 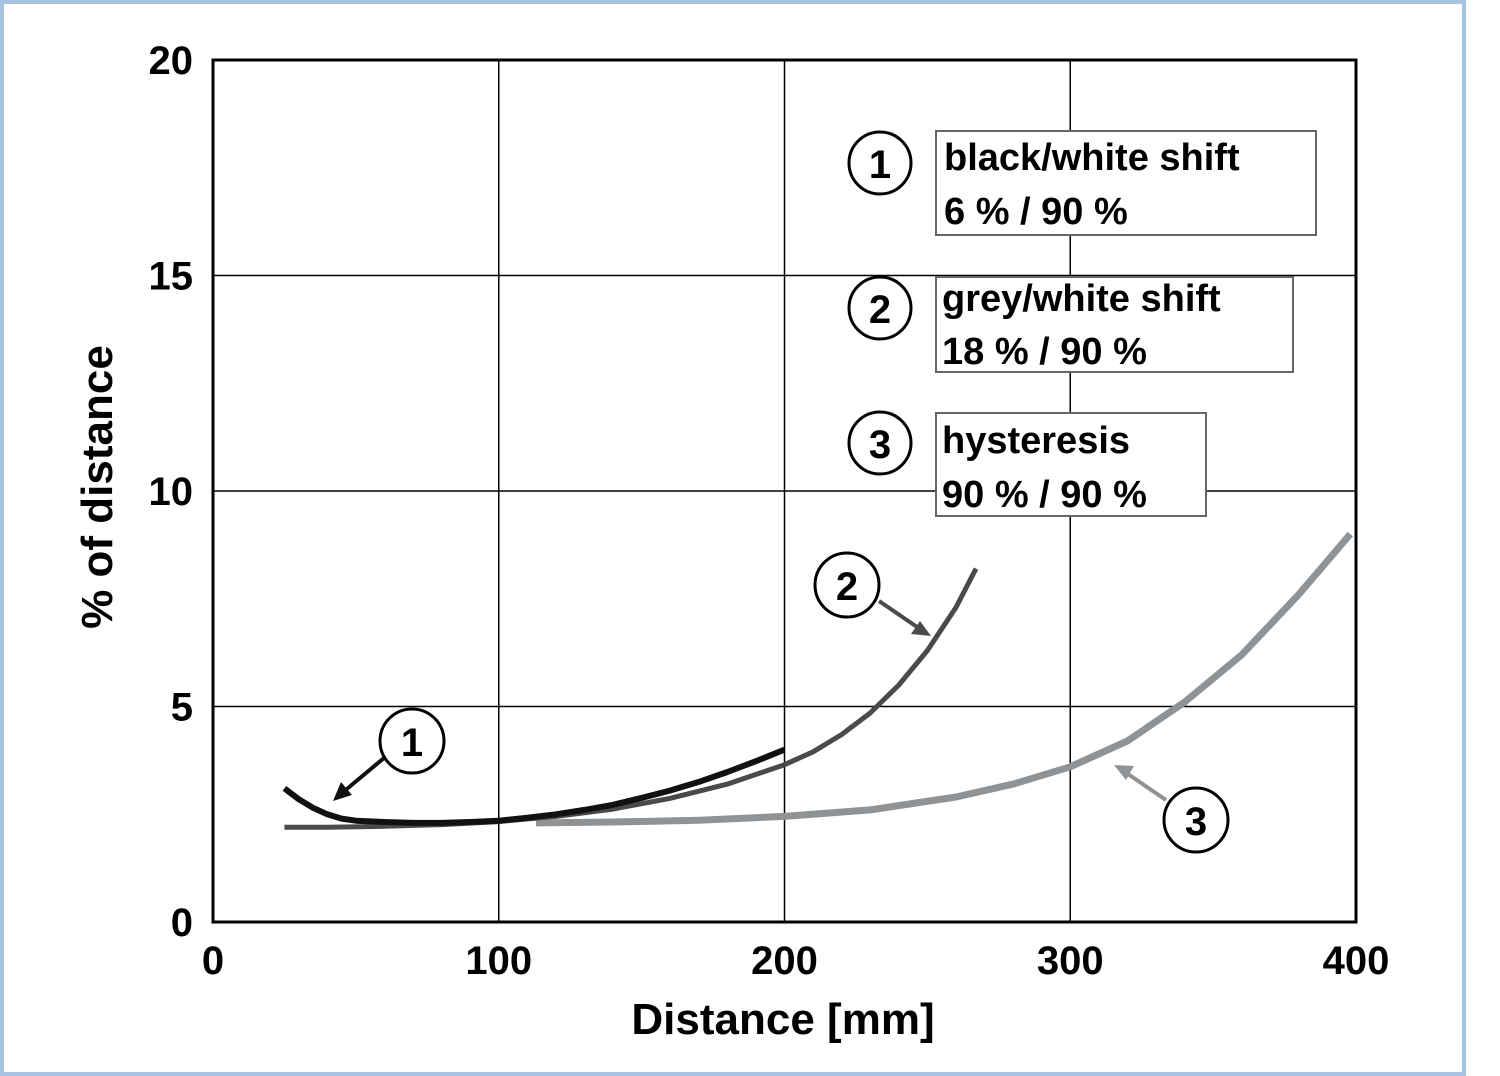 What do you see at coordinates (171, 277) in the screenshot?
I see `y-tick-label: 15` at bounding box center [171, 277].